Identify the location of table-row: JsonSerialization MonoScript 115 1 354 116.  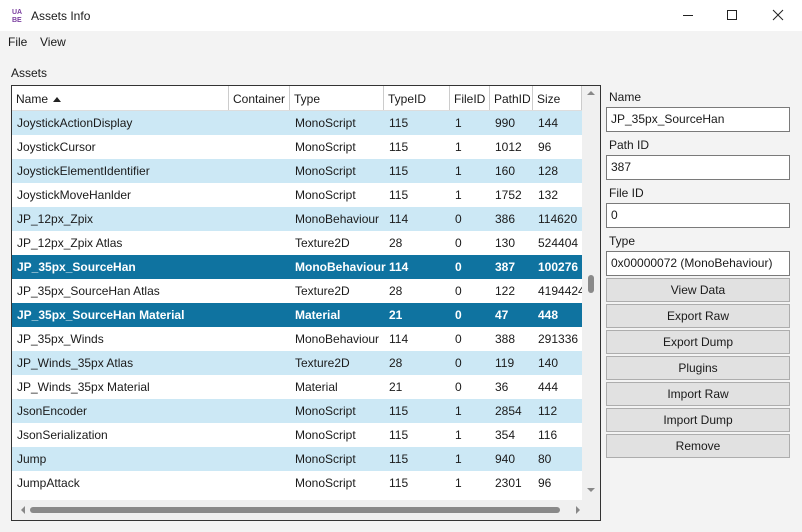
(297, 435).